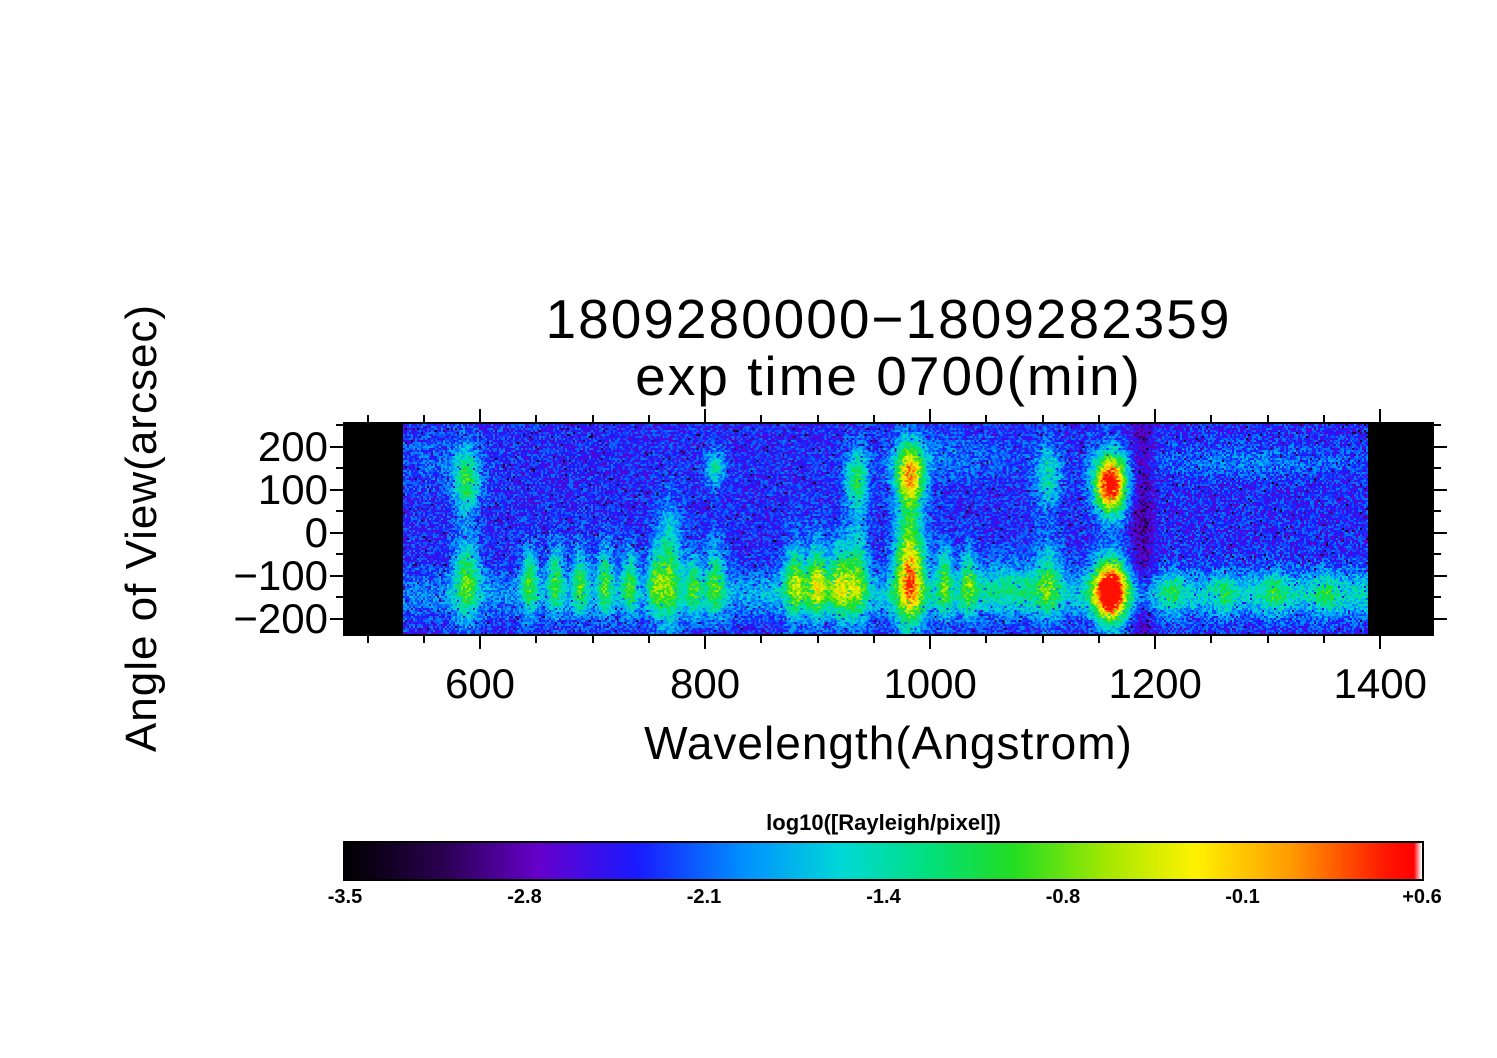 The width and height of the screenshot is (1497, 1058). I want to click on plot-title-line1: 1809280000−1809282359, so click(888, 319).